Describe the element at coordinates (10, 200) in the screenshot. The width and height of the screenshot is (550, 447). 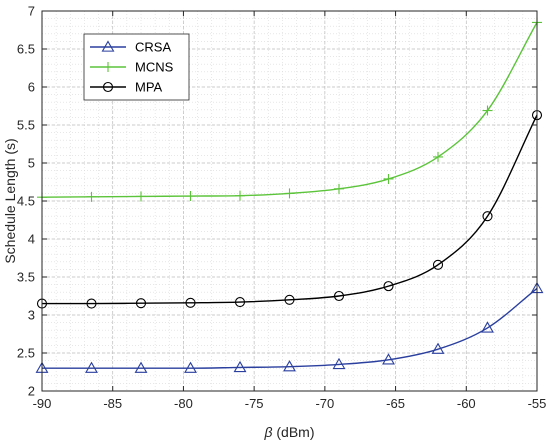
I see `y-axis-label: Schedule Length (s)` at that location.